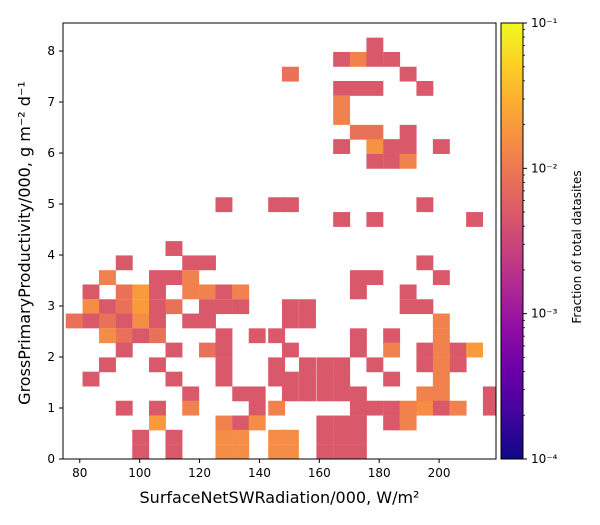  I want to click on y-axis-ticks: 0 1 2 3 4 5 6 7 8, so click(55, 255).